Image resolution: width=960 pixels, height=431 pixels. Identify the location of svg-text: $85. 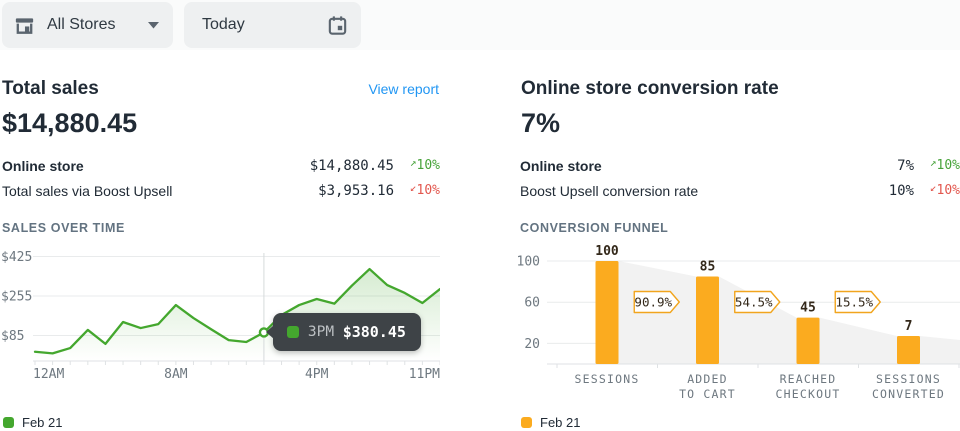
(12, 336).